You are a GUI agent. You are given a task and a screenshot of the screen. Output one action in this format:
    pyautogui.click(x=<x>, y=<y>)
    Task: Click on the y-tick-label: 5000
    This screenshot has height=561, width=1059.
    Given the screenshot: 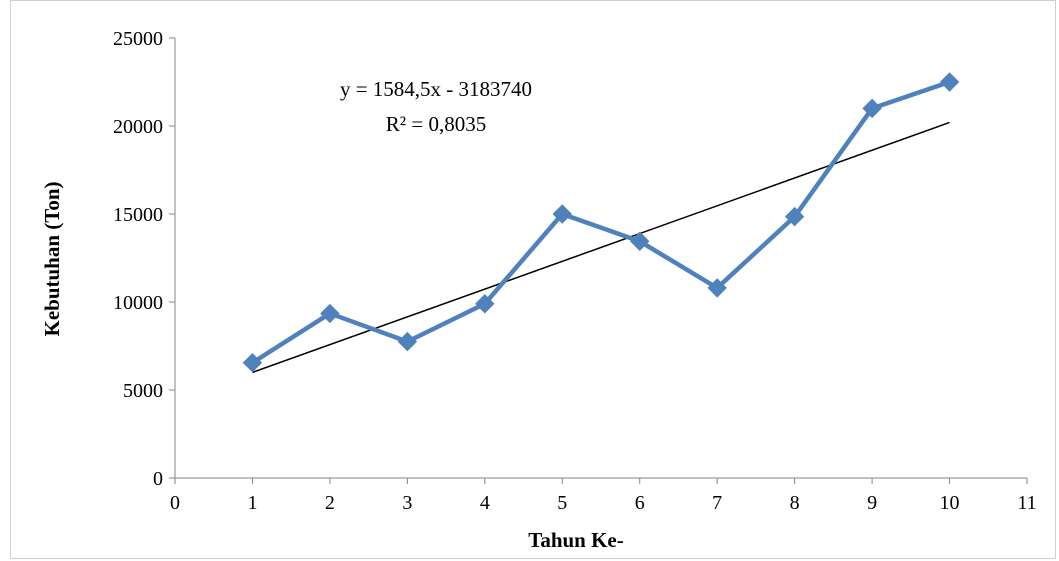 What is the action you would take?
    pyautogui.click(x=143, y=391)
    